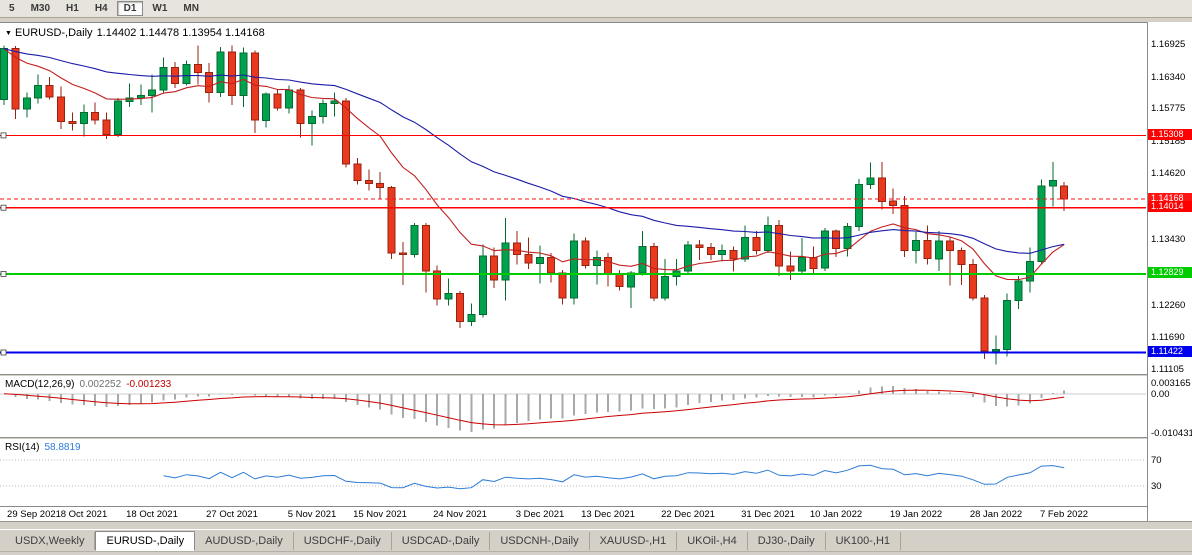  I want to click on chart-tab-uk100-h1: UK100-,H1, so click(864, 540).